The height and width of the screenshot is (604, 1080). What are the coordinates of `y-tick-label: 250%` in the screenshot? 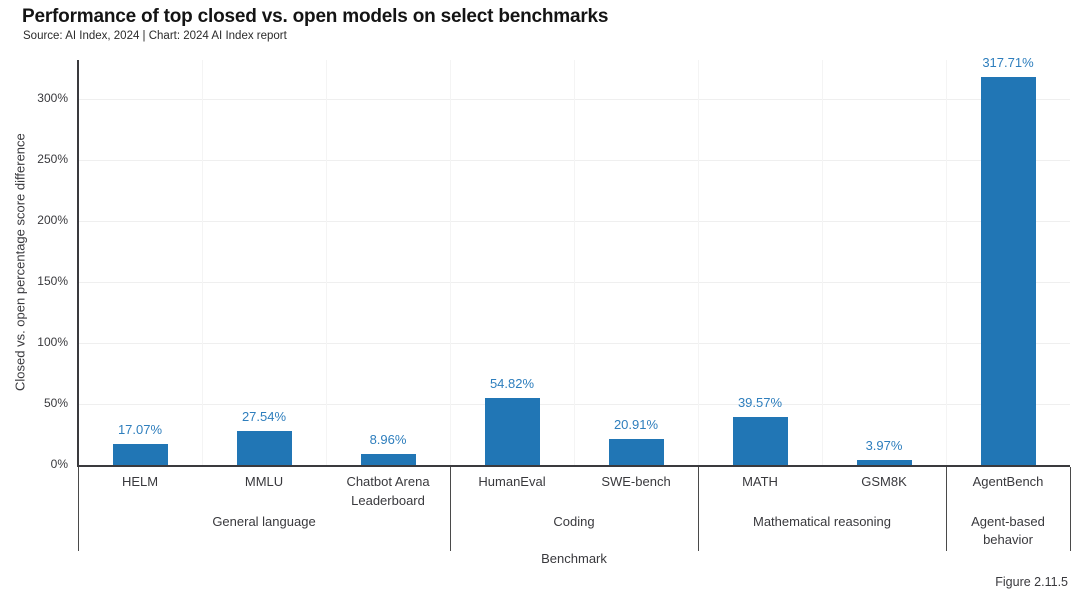 It's located at (52, 159).